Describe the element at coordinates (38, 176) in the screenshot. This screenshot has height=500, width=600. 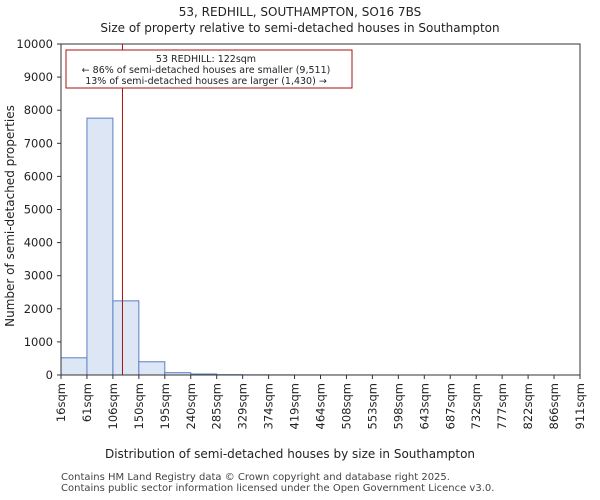
I see `y-tick-label: 6000` at that location.